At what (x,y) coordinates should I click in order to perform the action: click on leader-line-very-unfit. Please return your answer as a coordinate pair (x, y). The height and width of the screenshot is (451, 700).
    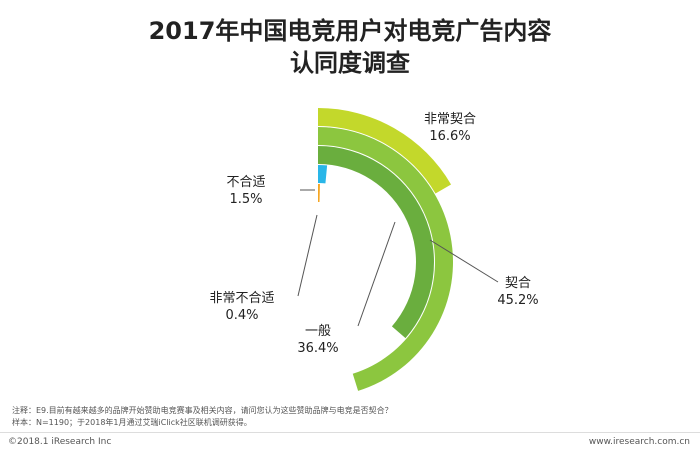
    Looking at the image, I should click on (307, 255).